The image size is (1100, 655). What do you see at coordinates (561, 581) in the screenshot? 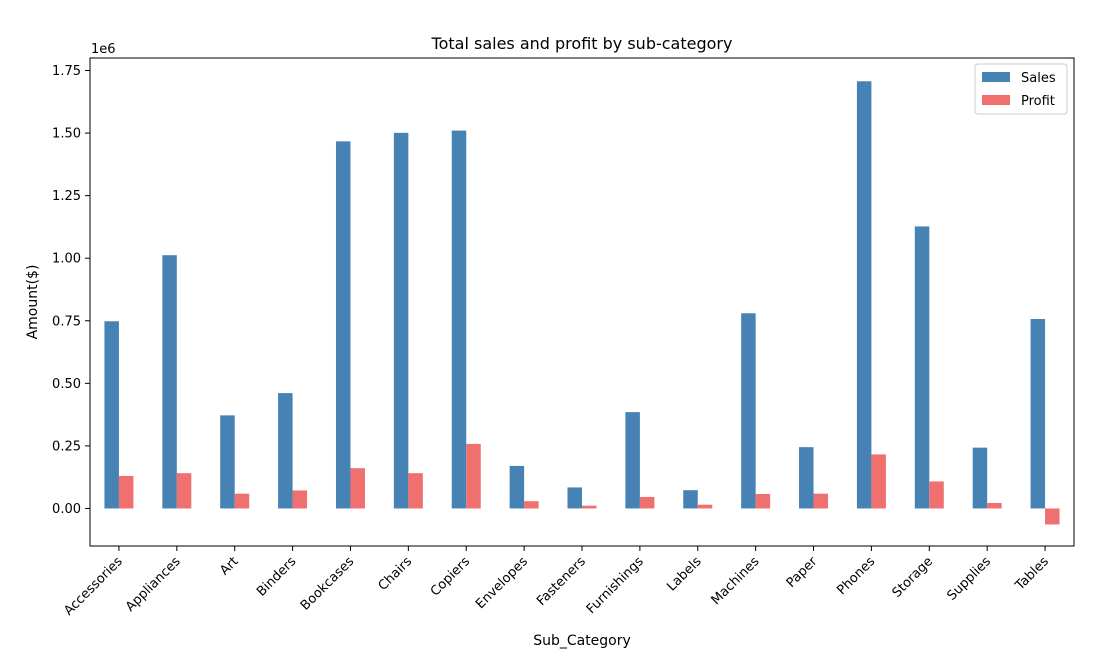
I see `x-tick-label: Fasteners` at bounding box center [561, 581].